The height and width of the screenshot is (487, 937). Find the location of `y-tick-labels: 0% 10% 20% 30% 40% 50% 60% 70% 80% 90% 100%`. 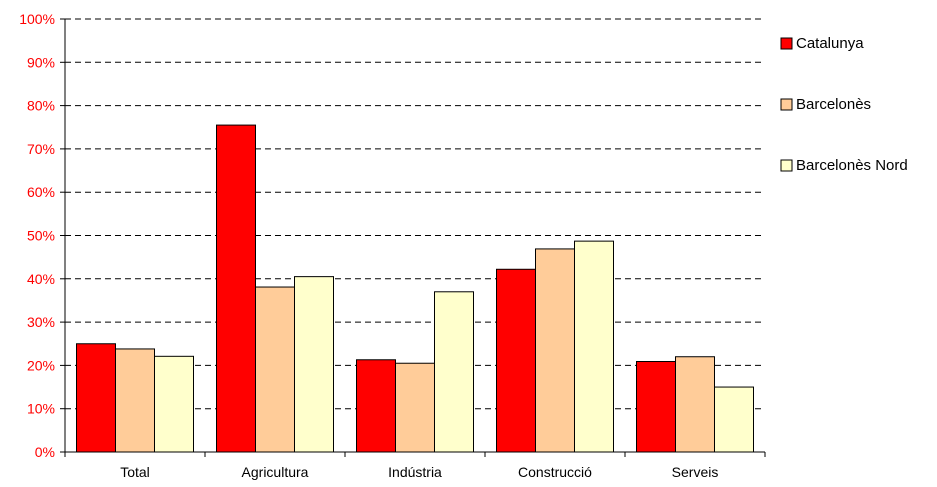

y-tick-labels: 0% 10% 20% 30% 40% 50% 60% 70% 80% 90% 100% is located at coordinates (37, 235).